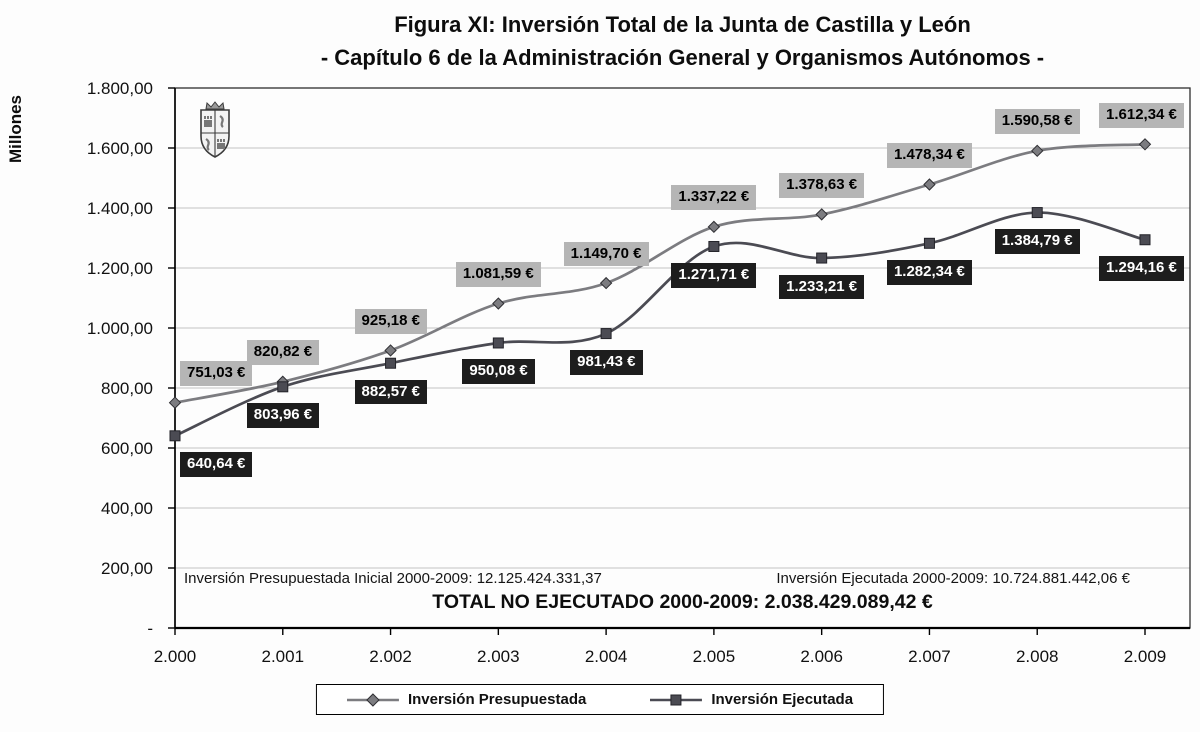  What do you see at coordinates (498, 372) in the screenshot?
I see `data-label-ejecutada: 950,08 €` at bounding box center [498, 372].